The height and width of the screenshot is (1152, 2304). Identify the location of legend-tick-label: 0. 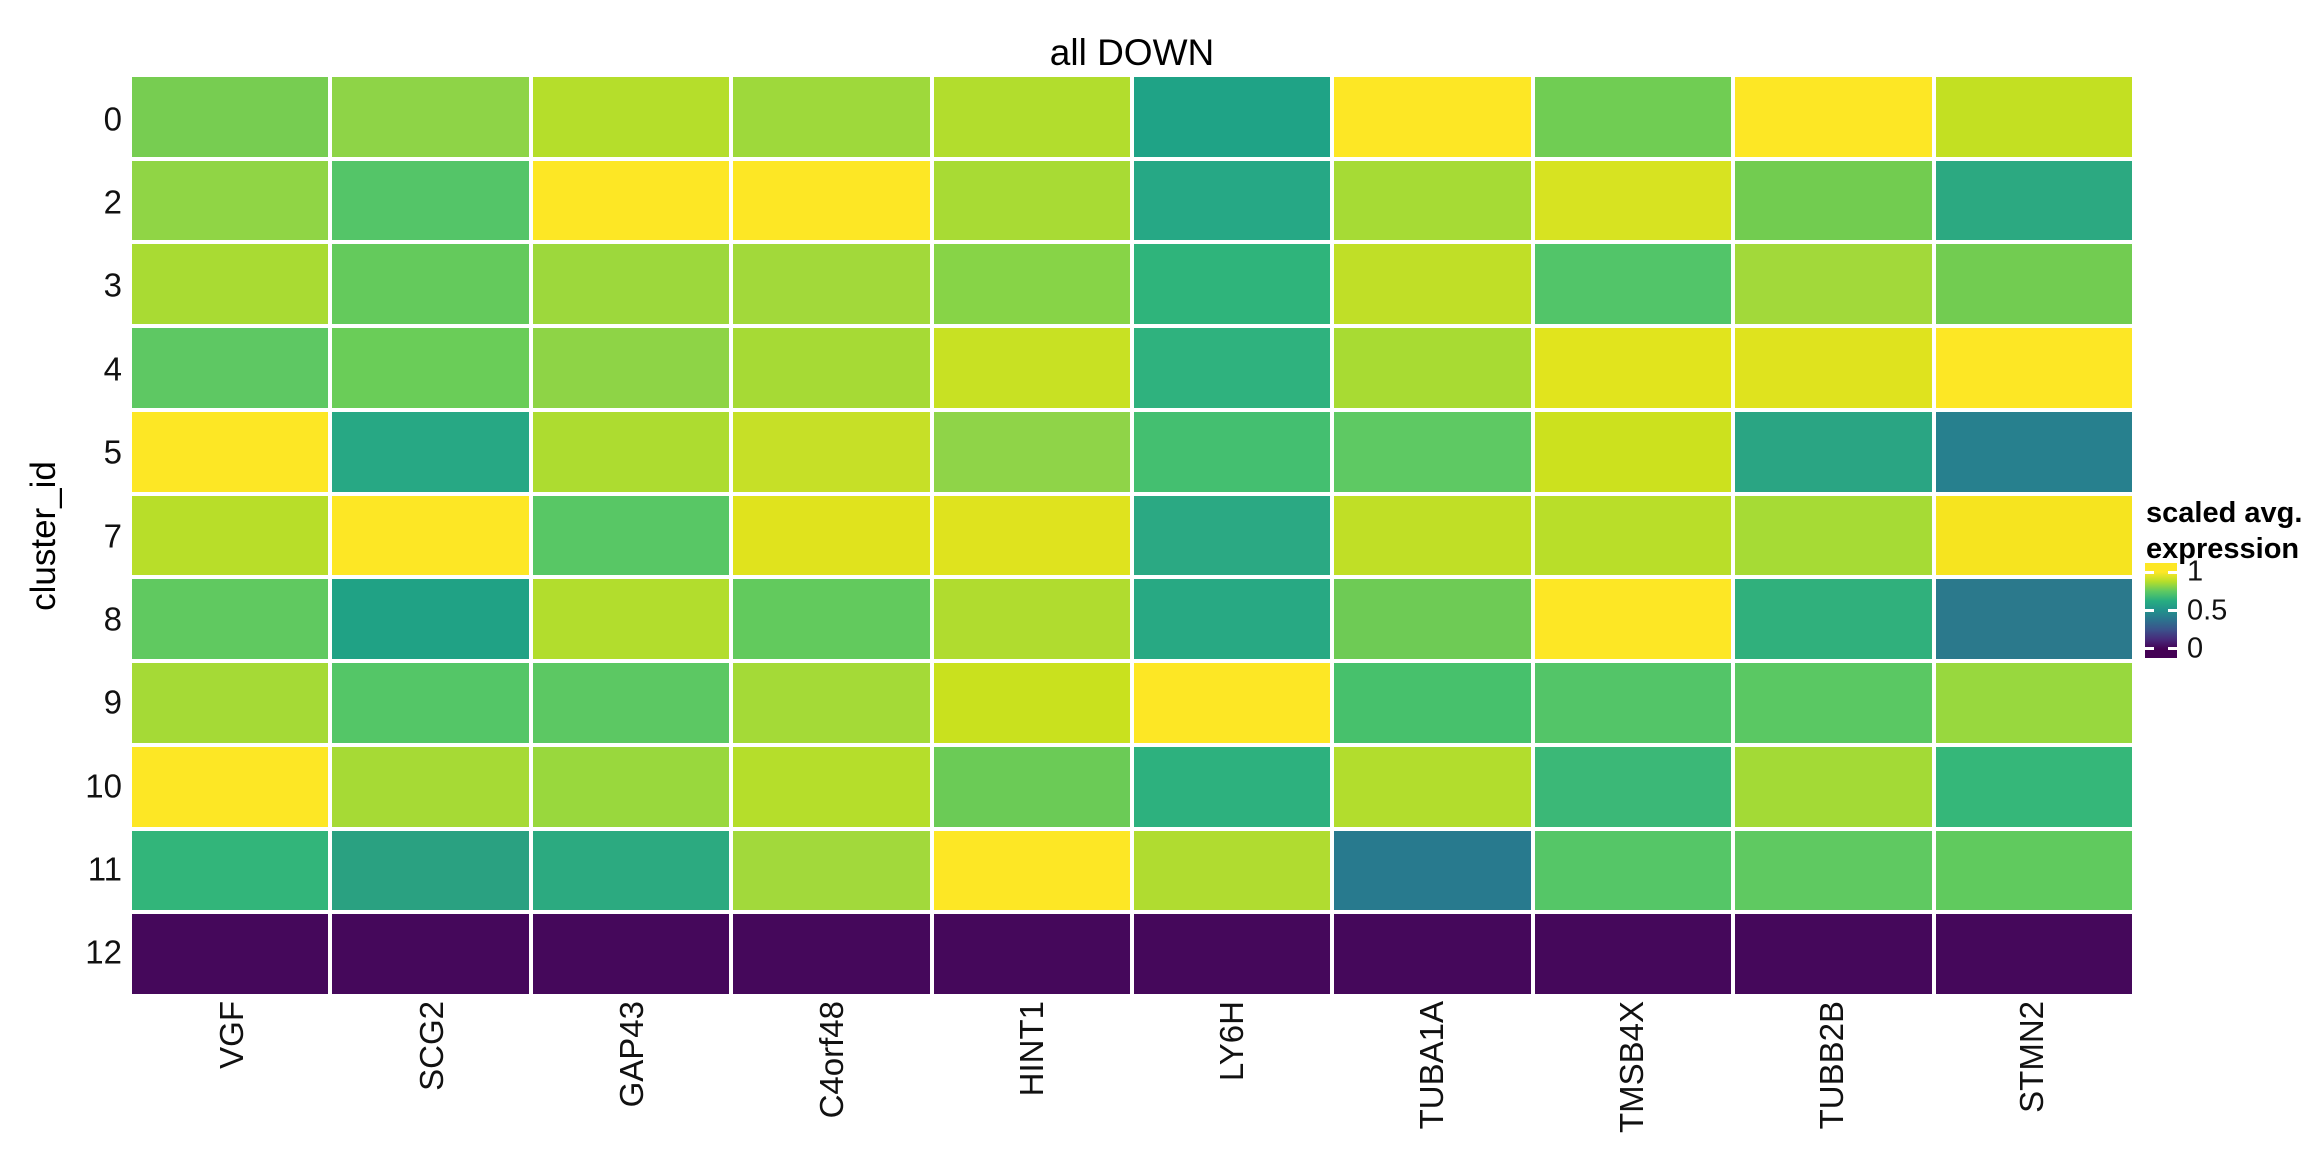
(2195, 648).